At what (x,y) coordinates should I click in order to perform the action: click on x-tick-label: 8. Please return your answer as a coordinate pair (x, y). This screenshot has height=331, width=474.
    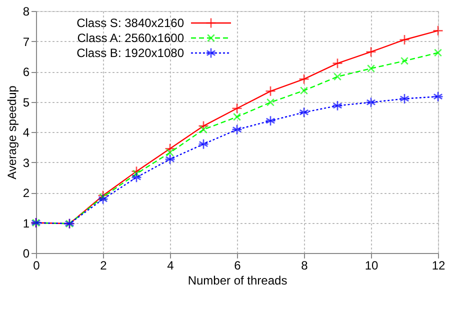
    Looking at the image, I should click on (304, 265).